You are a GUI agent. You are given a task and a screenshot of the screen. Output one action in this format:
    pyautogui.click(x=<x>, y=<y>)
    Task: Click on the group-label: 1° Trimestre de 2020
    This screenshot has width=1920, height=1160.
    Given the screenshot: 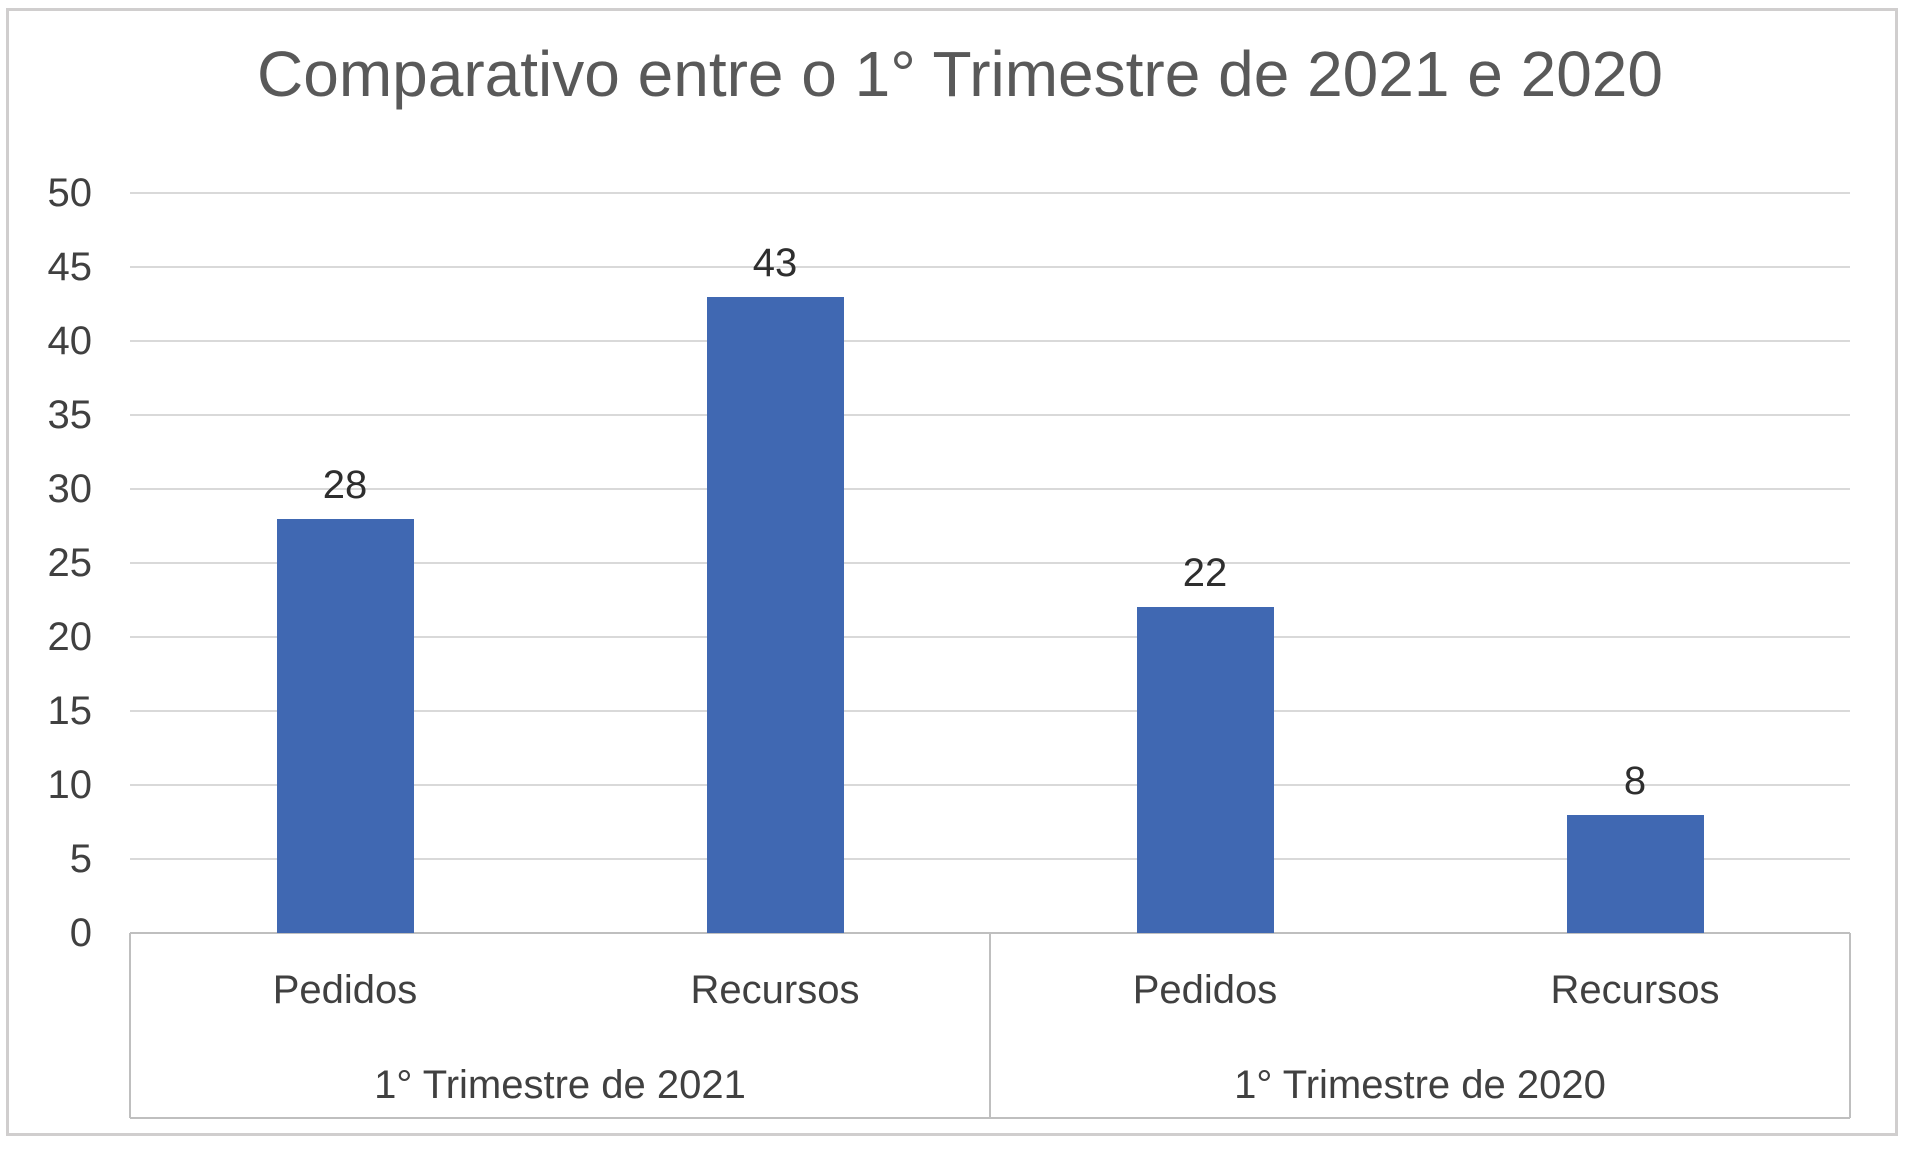 What is the action you would take?
    pyautogui.click(x=1420, y=1085)
    